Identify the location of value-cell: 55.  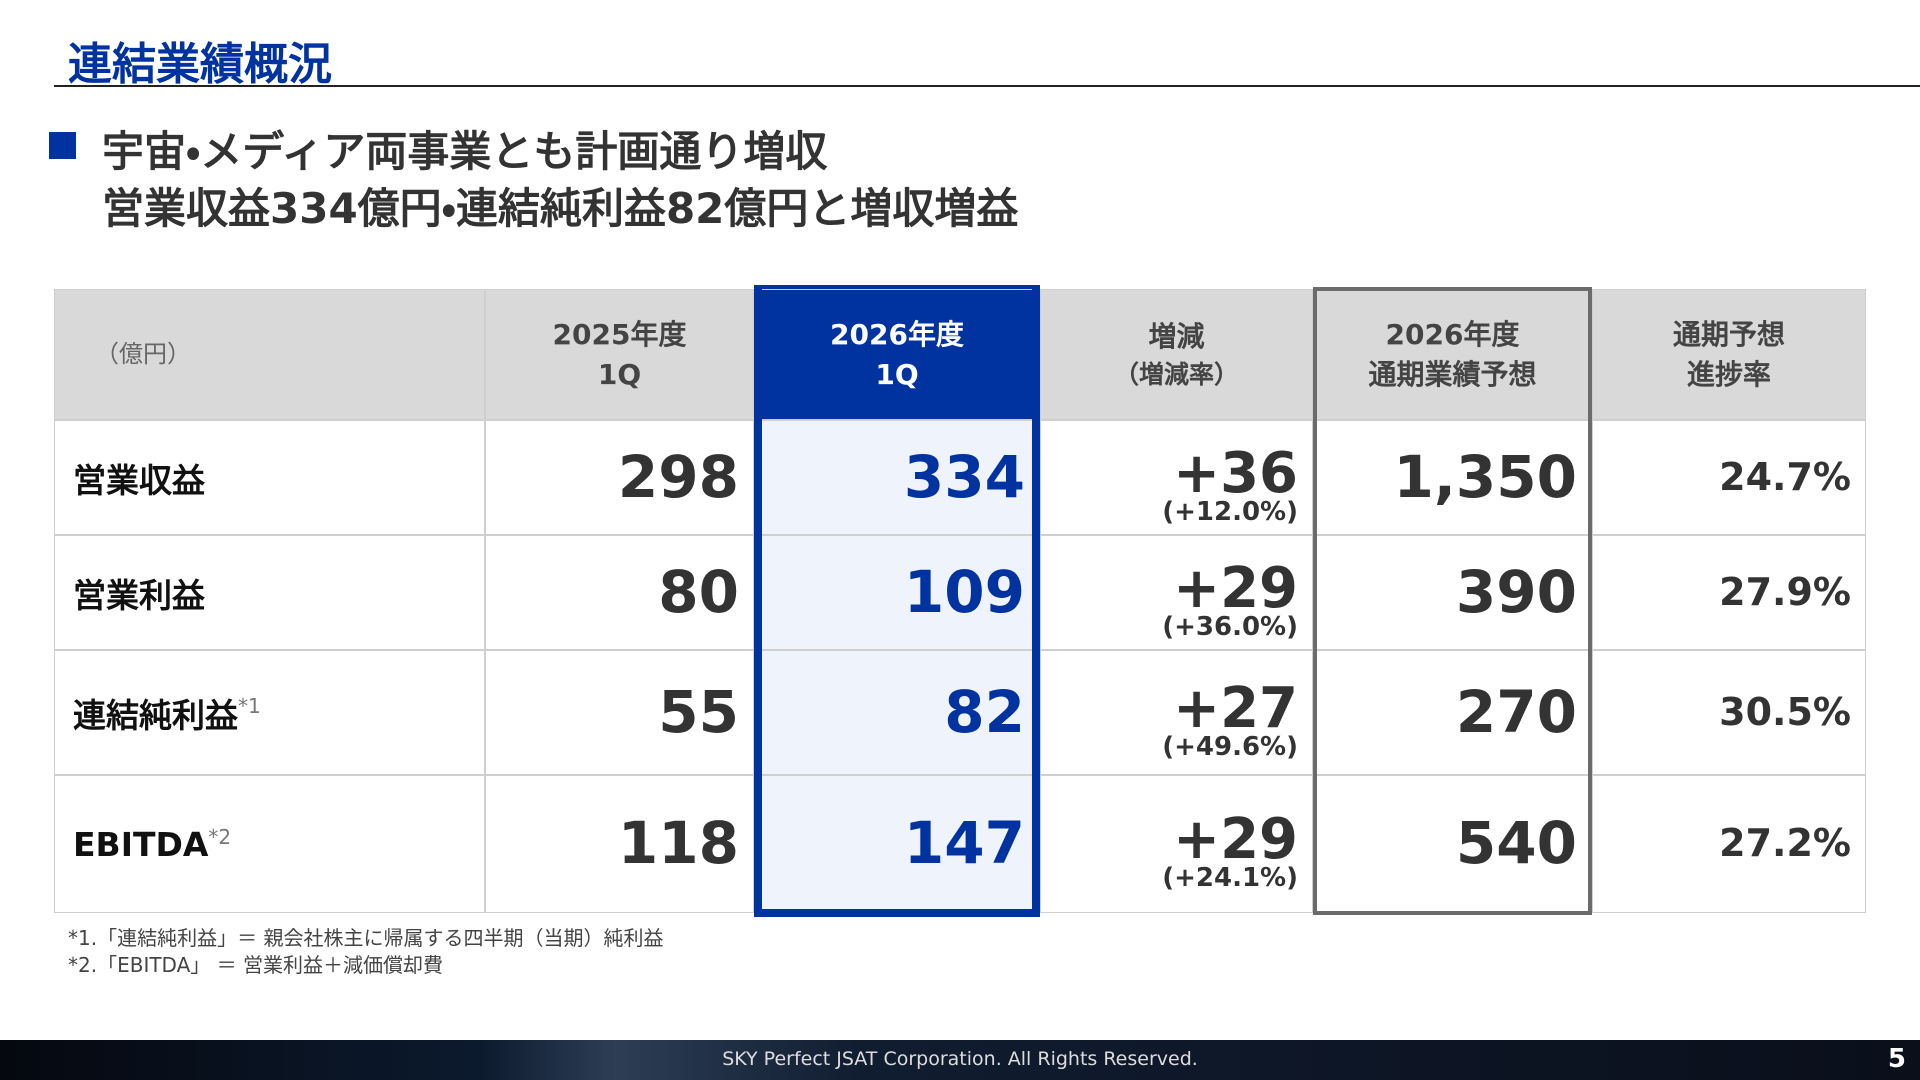
(619, 712).